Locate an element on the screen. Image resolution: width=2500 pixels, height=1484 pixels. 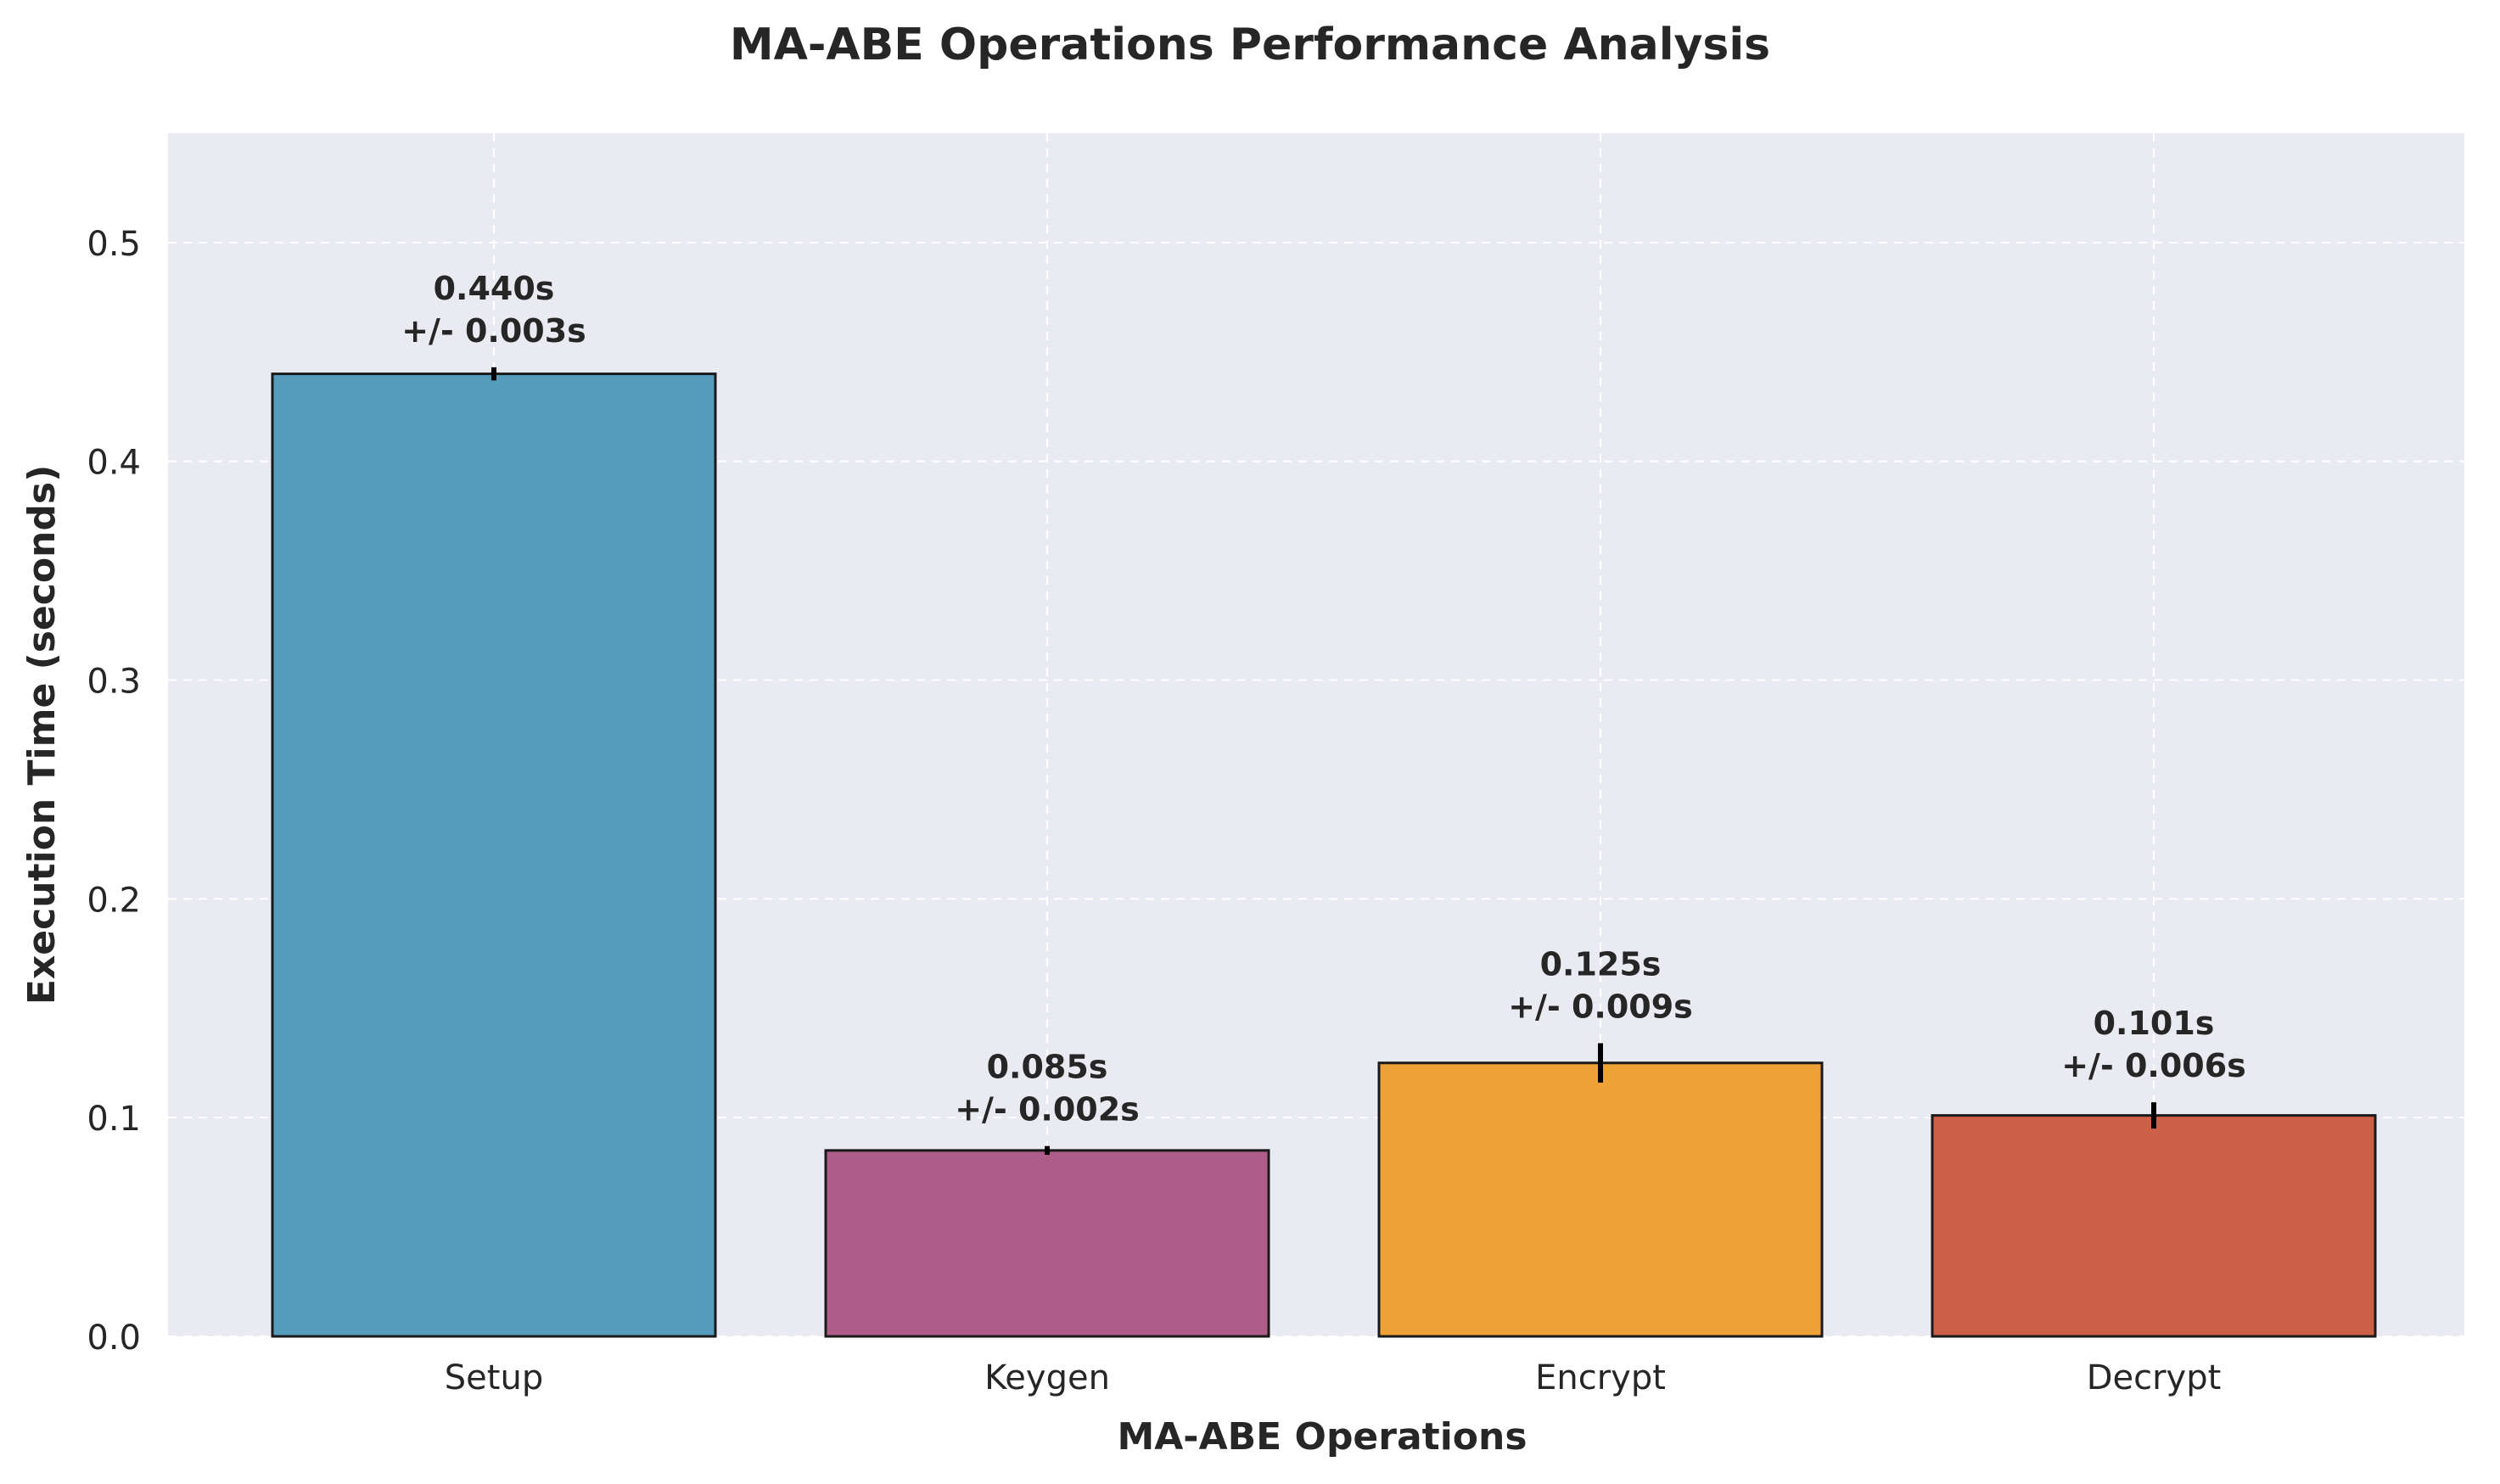
chart-title: MA-ABE Operations Performance Analysis is located at coordinates (1250, 45).